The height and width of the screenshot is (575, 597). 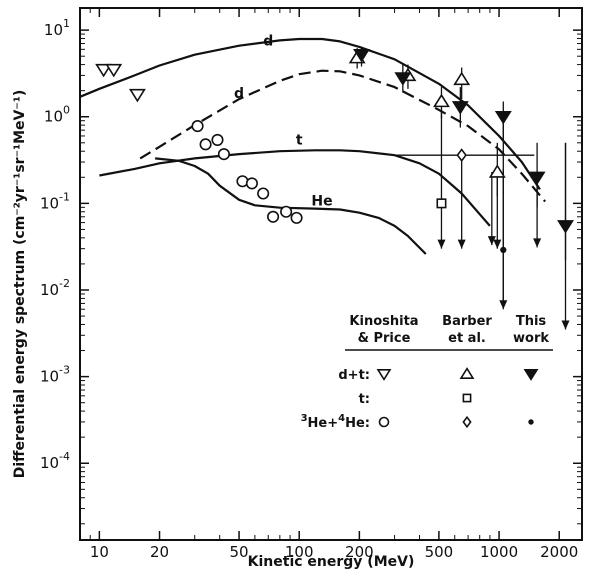 I want to click on legend-marker-triangle-up-open, so click(x=467, y=373).